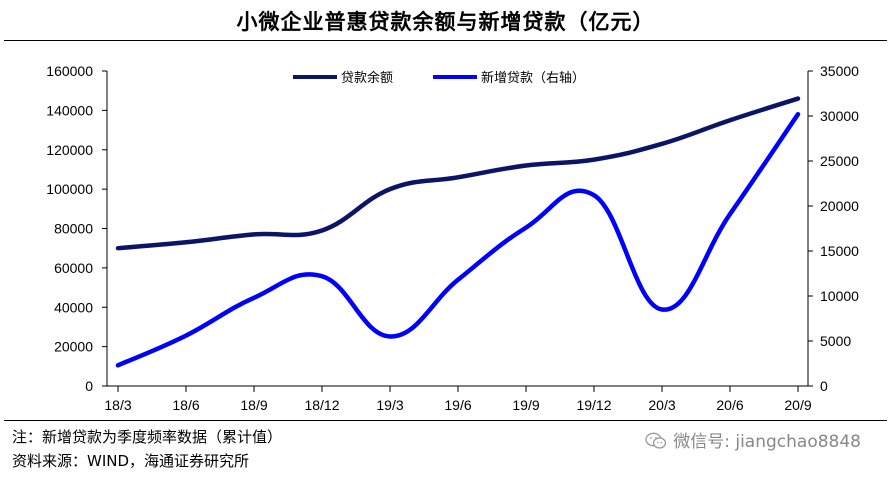 The image size is (891, 478). What do you see at coordinates (147, 437) in the screenshot?
I see `footnote: 注：新增贷款为季度频率数据（累计值）` at bounding box center [147, 437].